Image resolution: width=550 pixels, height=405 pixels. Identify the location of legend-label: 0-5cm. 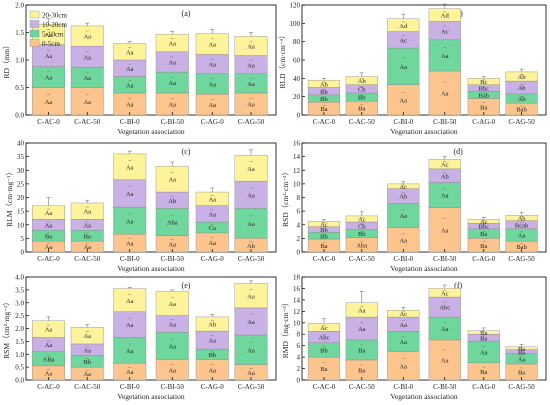
(51, 44).